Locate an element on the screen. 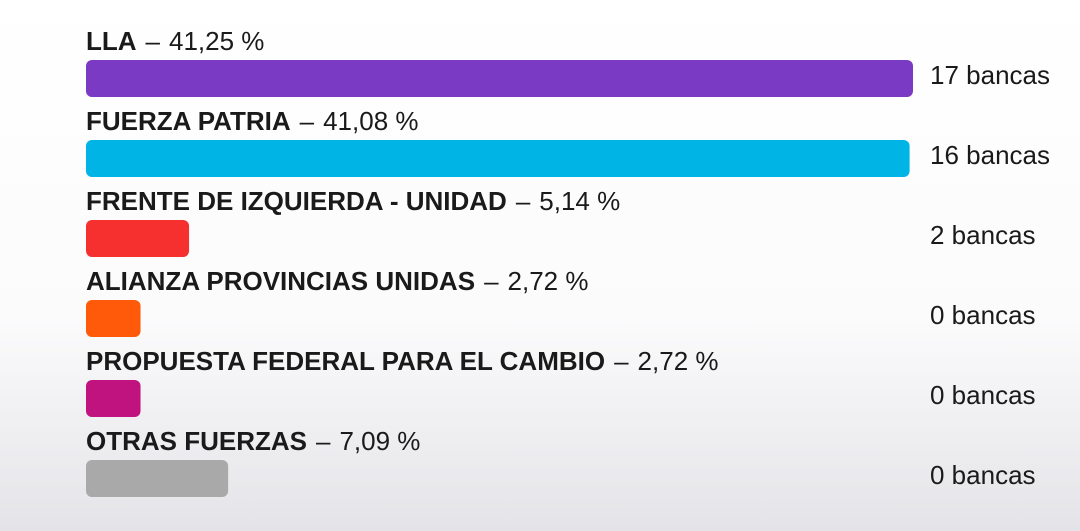 The width and height of the screenshot is (1080, 531). value-label: 5,14 % is located at coordinates (579, 201).